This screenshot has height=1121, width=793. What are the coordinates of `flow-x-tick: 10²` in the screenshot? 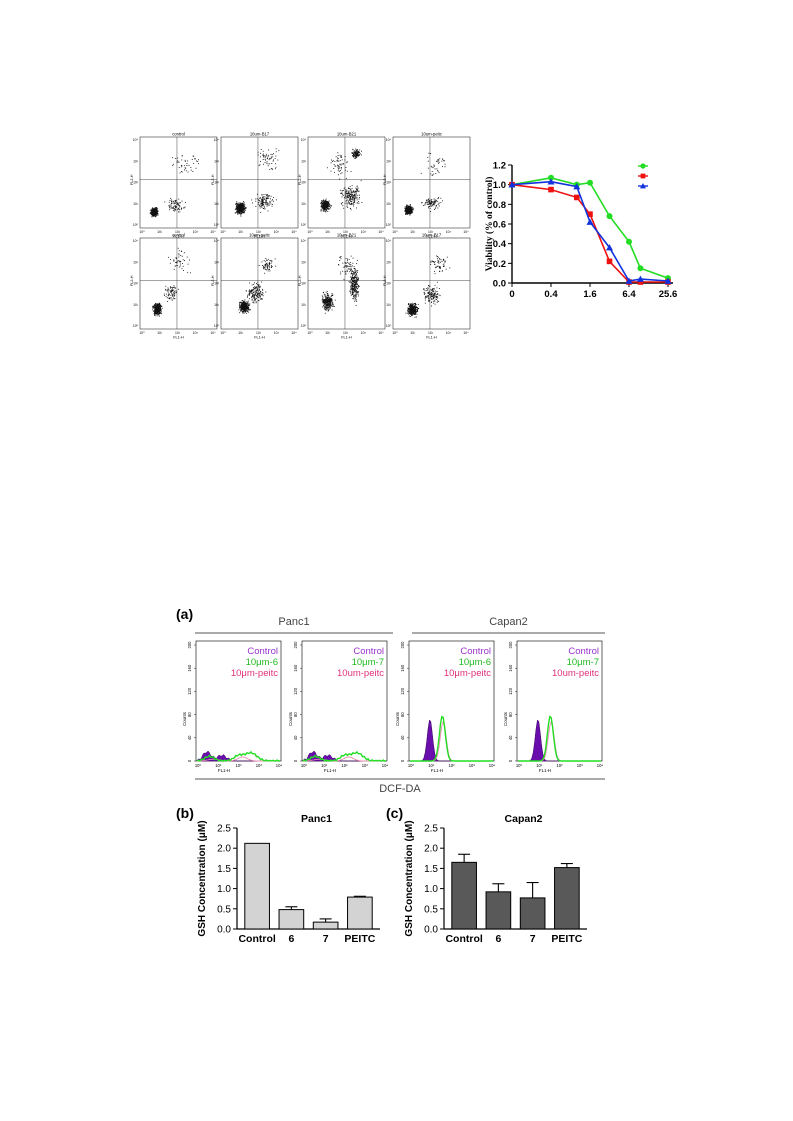 It's located at (259, 333).